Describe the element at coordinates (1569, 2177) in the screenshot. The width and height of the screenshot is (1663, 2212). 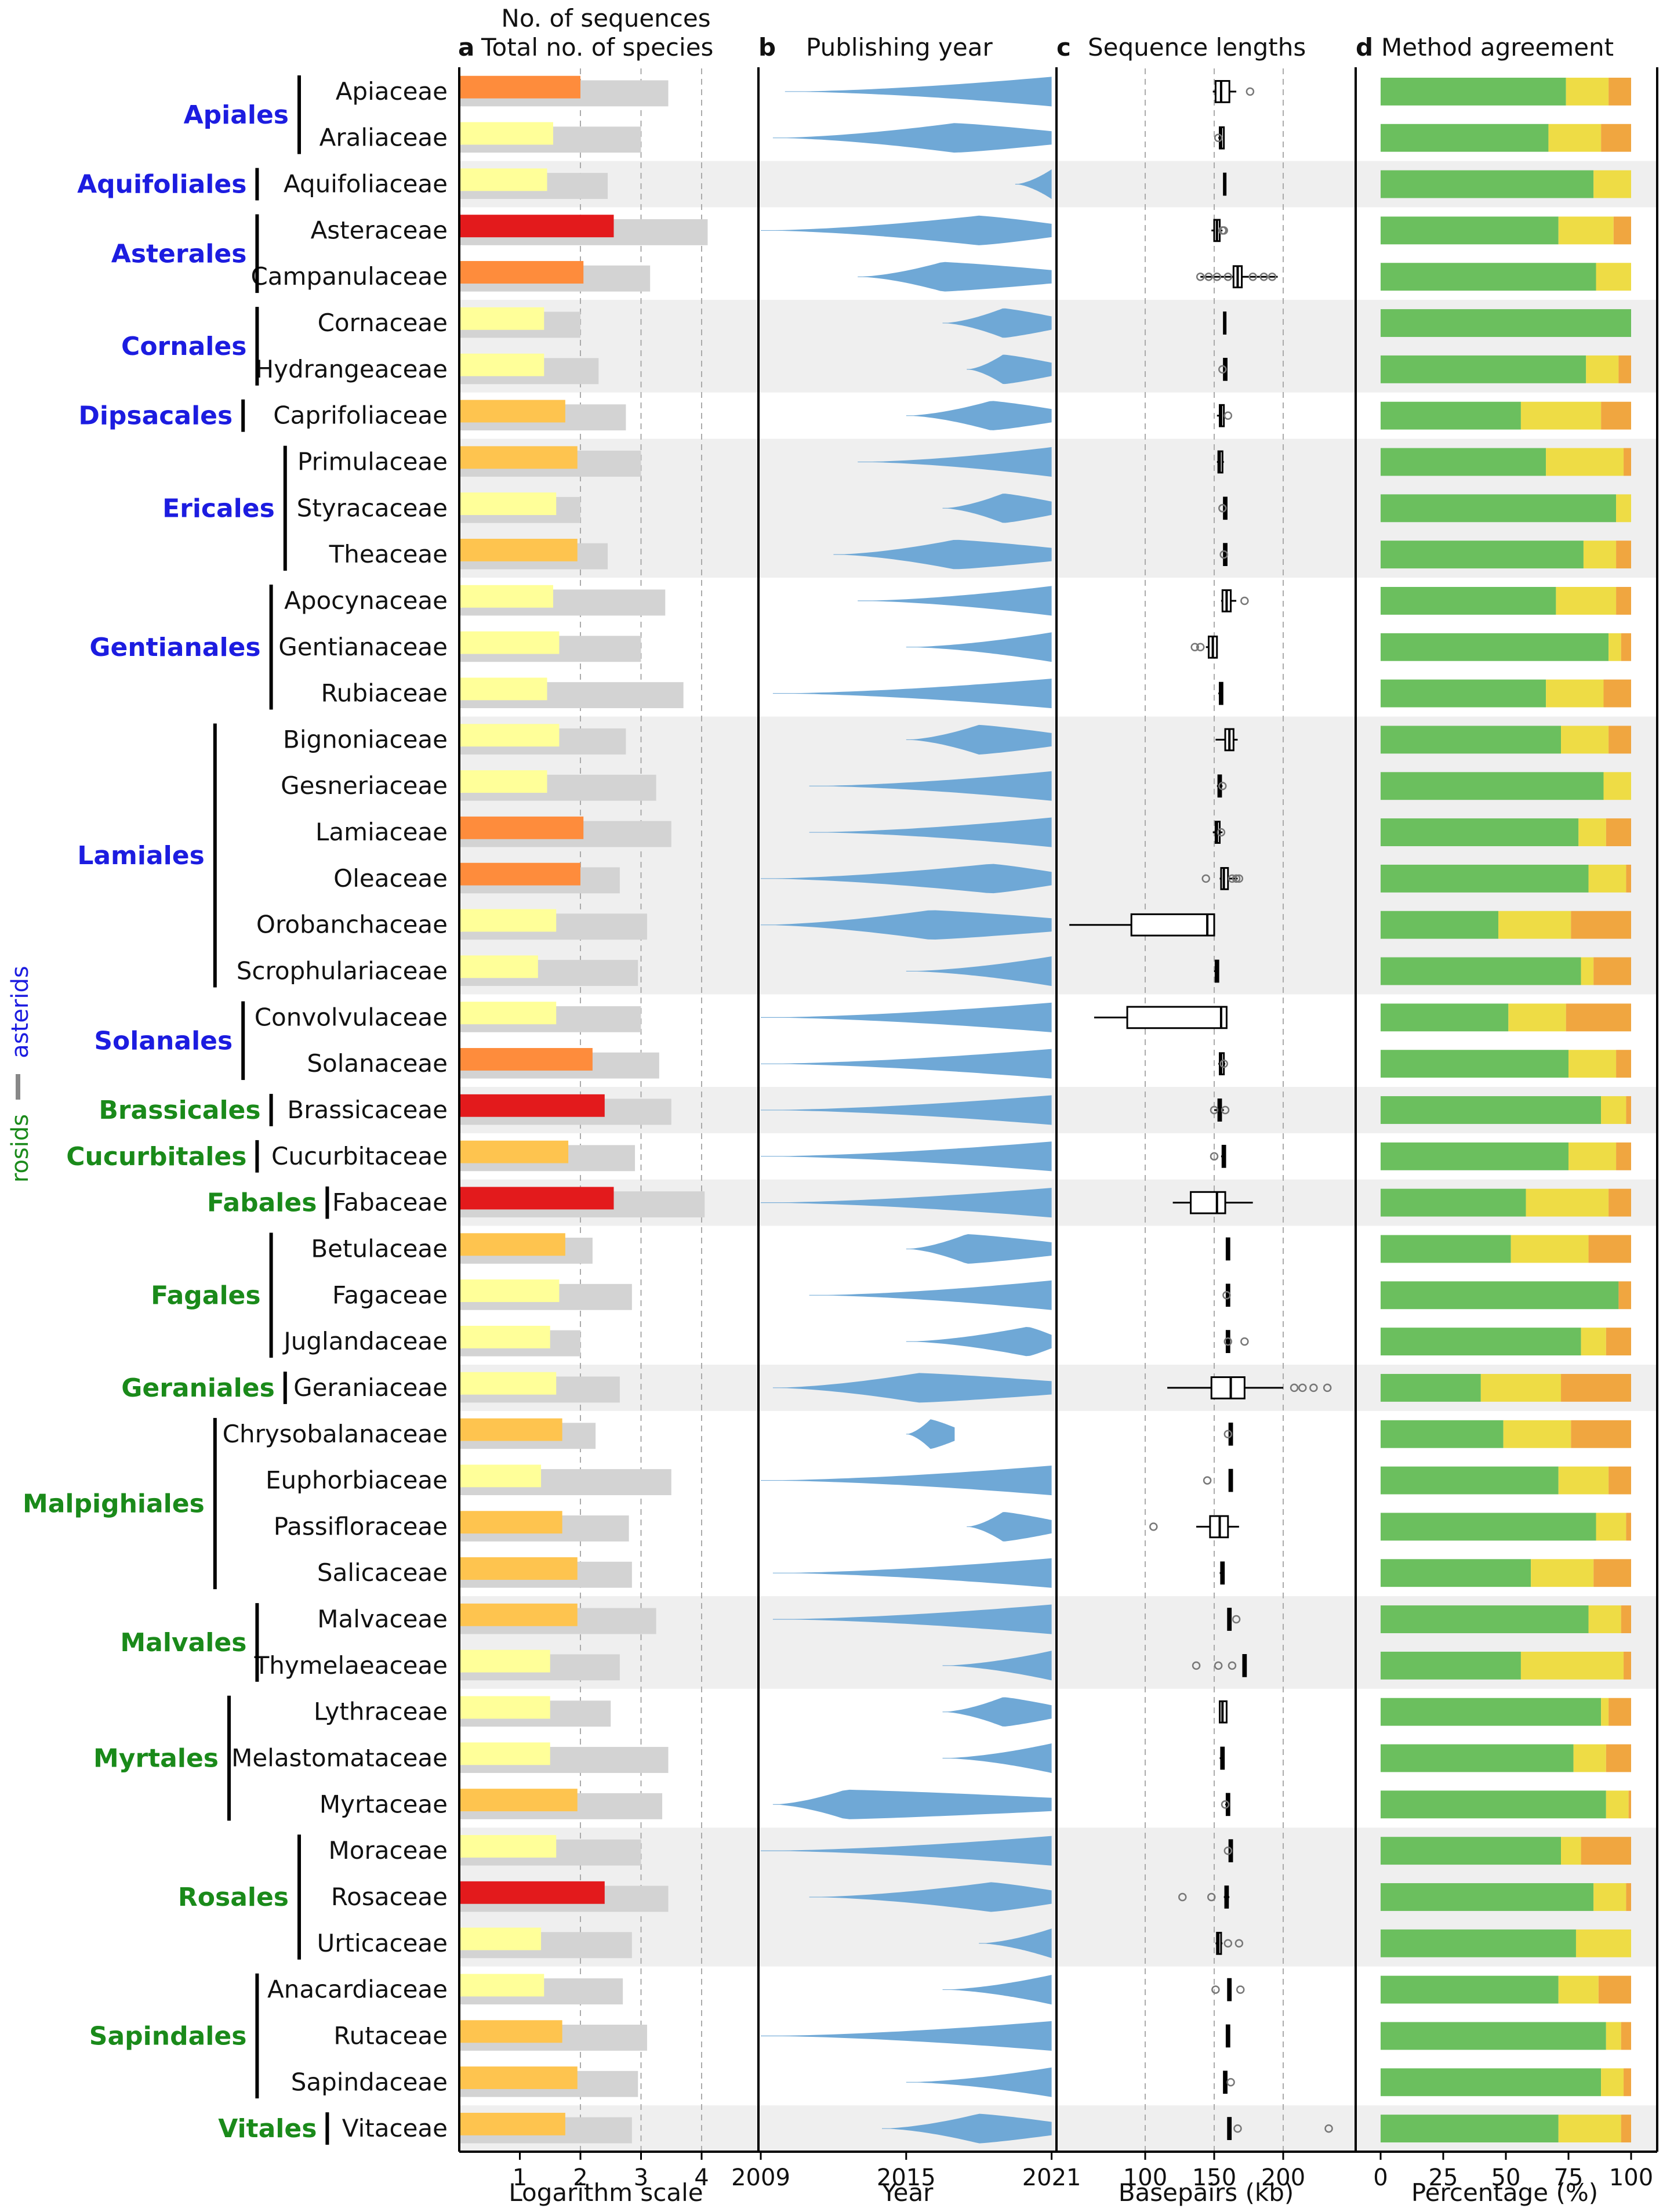
I see `panel-d-tick-label: 75` at that location.